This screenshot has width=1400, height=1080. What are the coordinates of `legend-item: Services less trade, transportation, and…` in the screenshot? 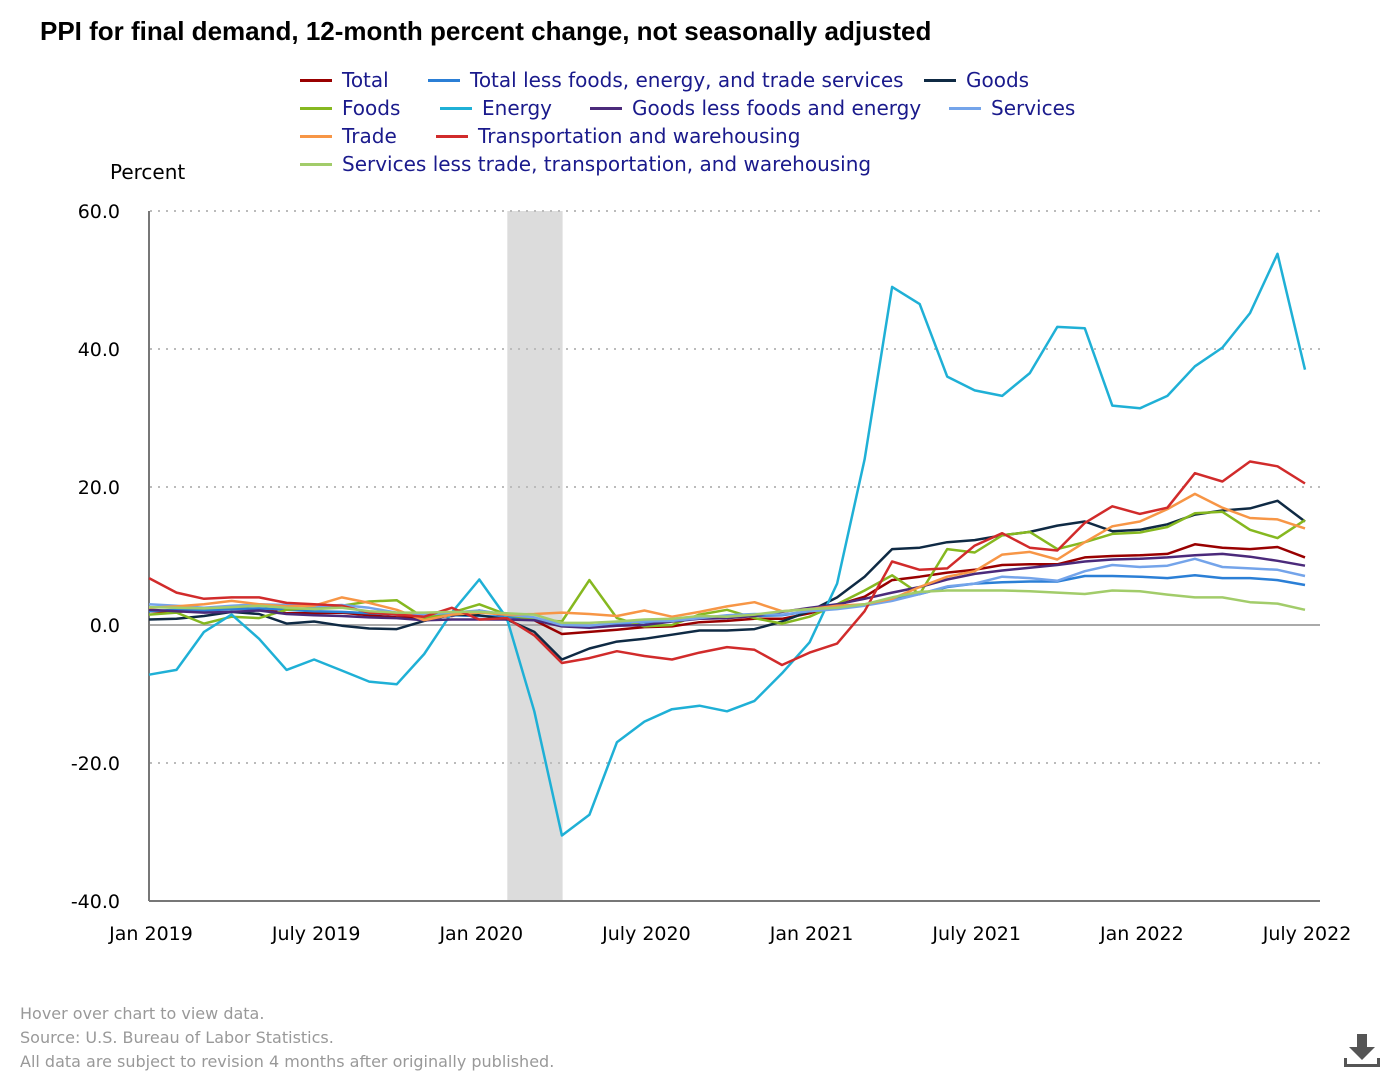 It's located at (585, 164).